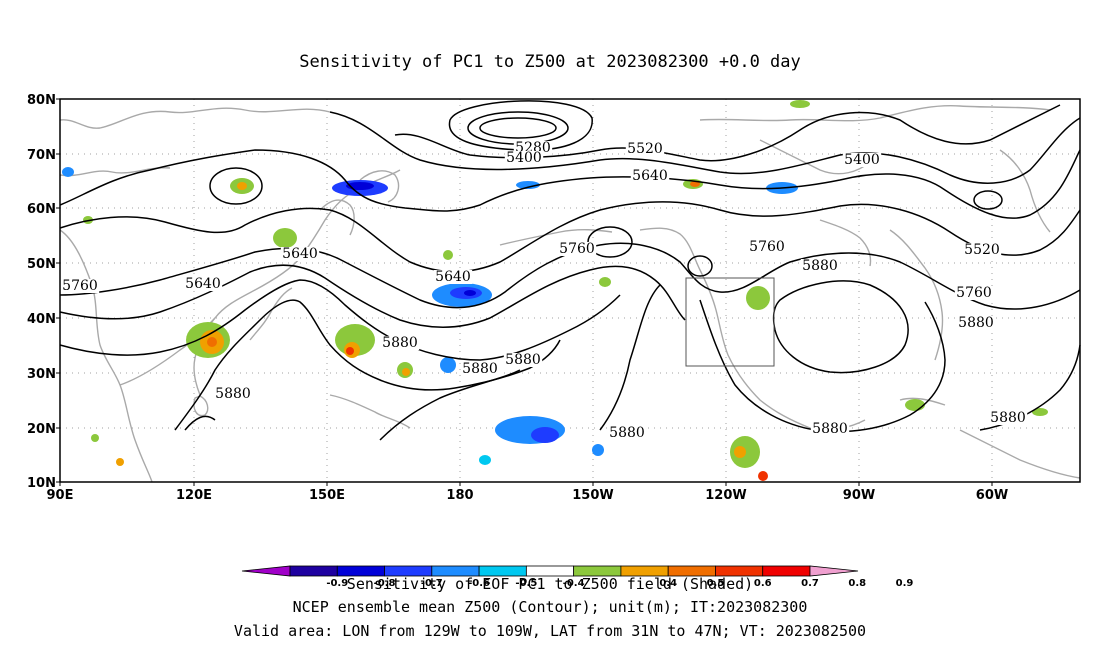 The height and width of the screenshot is (650, 1100). Describe the element at coordinates (810, 583) in the screenshot. I see `colorbar-tick-label: 0.7` at that location.